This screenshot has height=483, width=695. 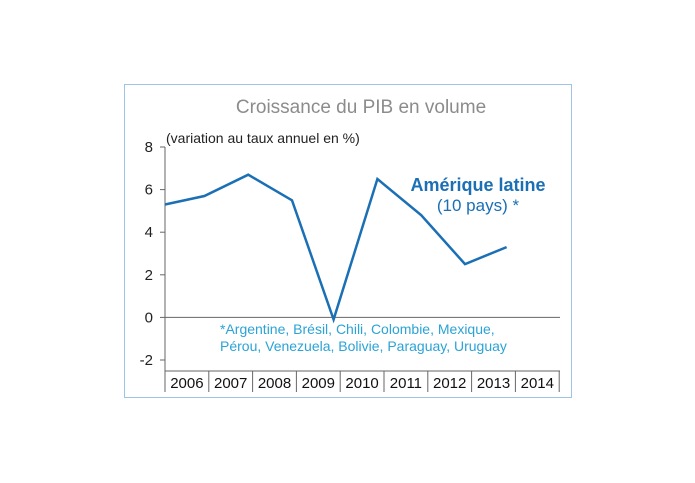 I want to click on y-axis: 8 6 4 2 0 -2, so click(x=153, y=265).